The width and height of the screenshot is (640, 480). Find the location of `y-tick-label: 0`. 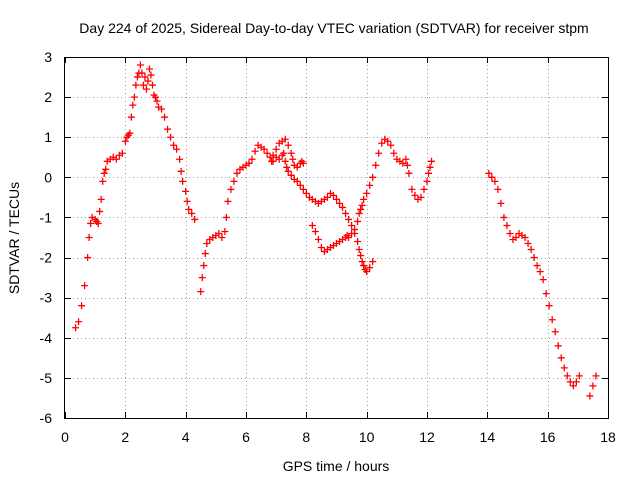

y-tick-label: 0 is located at coordinates (48, 177).